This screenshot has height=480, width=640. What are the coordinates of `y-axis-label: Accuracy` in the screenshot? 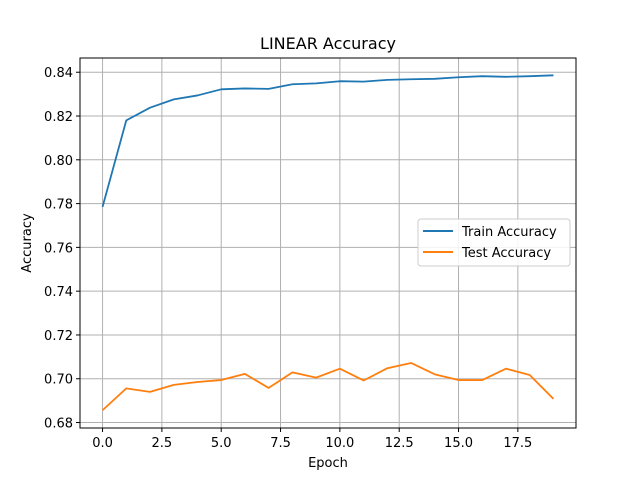 It's located at (27, 243).